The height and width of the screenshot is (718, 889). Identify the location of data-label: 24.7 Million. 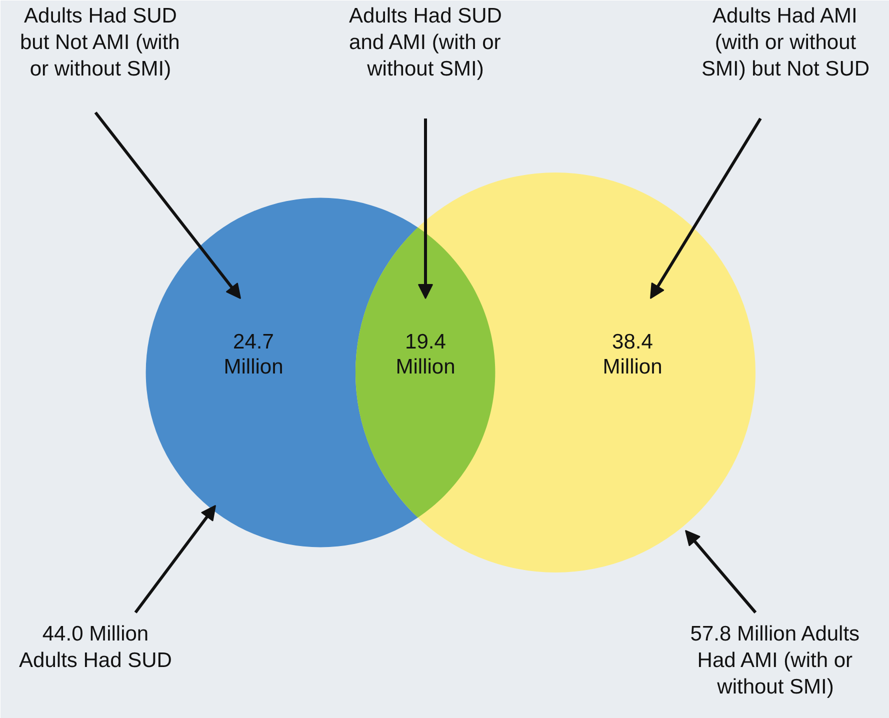
(254, 354).